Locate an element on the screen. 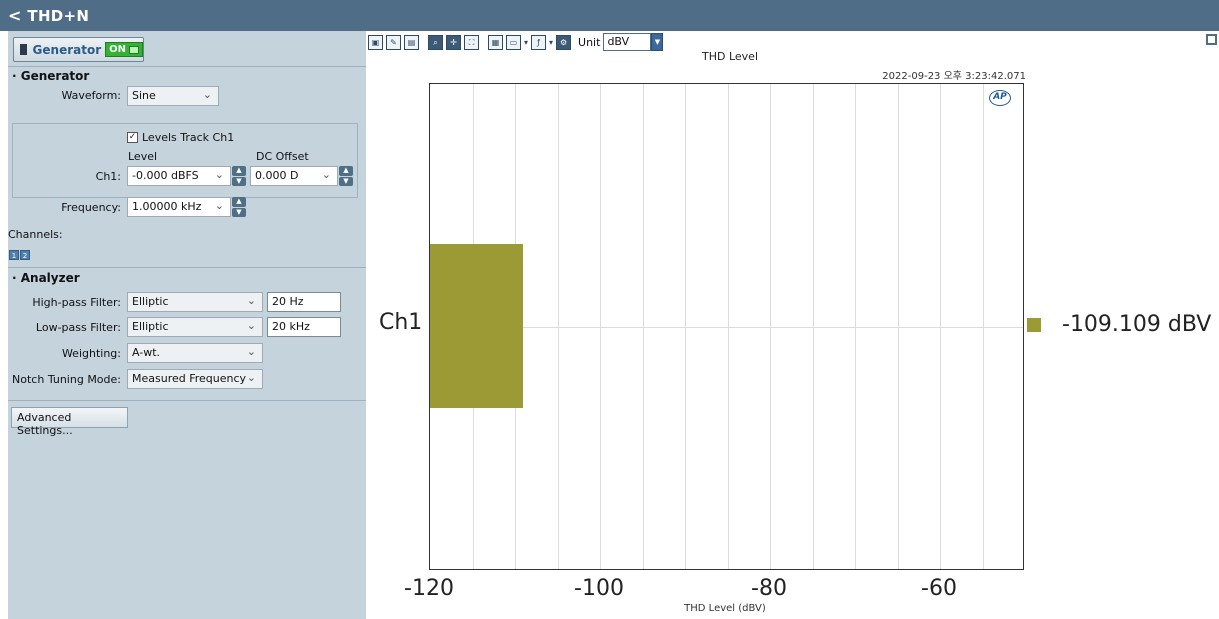  popout-window-icon is located at coordinates (1211, 39).